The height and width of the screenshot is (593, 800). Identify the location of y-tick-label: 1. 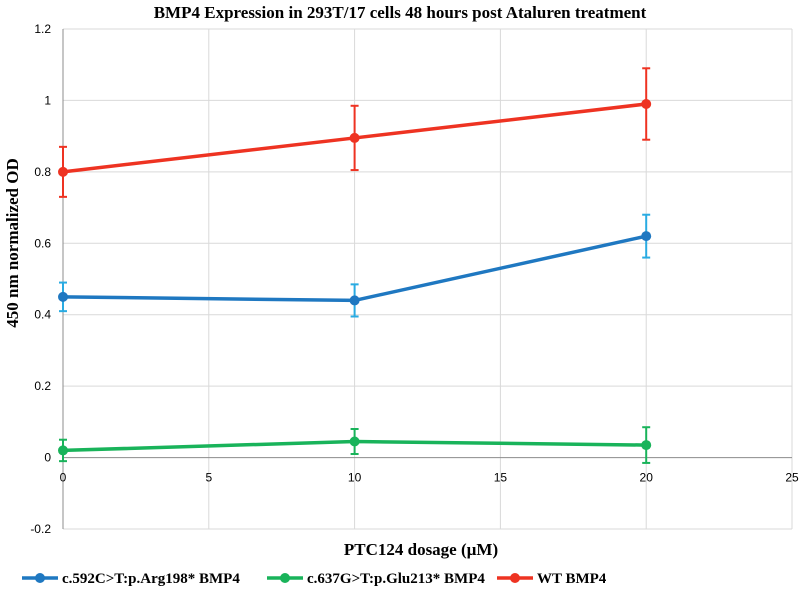
(47, 100).